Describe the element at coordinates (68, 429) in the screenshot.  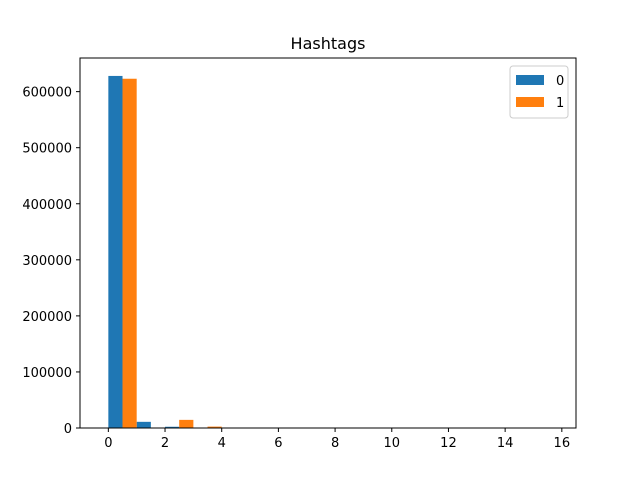
I see `y-tick-label-0: 0` at that location.